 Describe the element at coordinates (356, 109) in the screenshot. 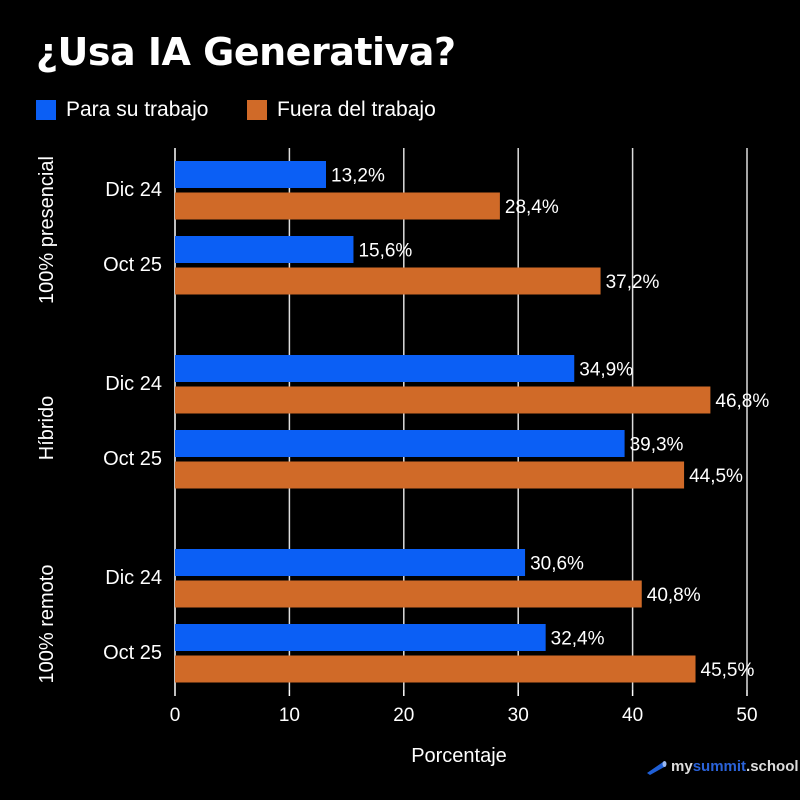

I see `legend-label: Fuera del trabajo` at that location.